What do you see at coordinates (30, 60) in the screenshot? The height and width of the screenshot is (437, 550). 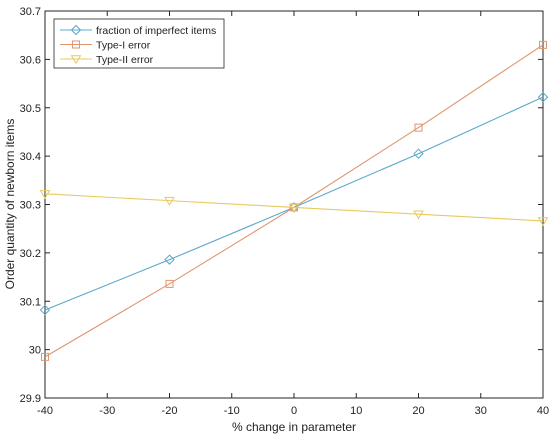 I see `y-tick-label: 30.6` at bounding box center [30, 60].